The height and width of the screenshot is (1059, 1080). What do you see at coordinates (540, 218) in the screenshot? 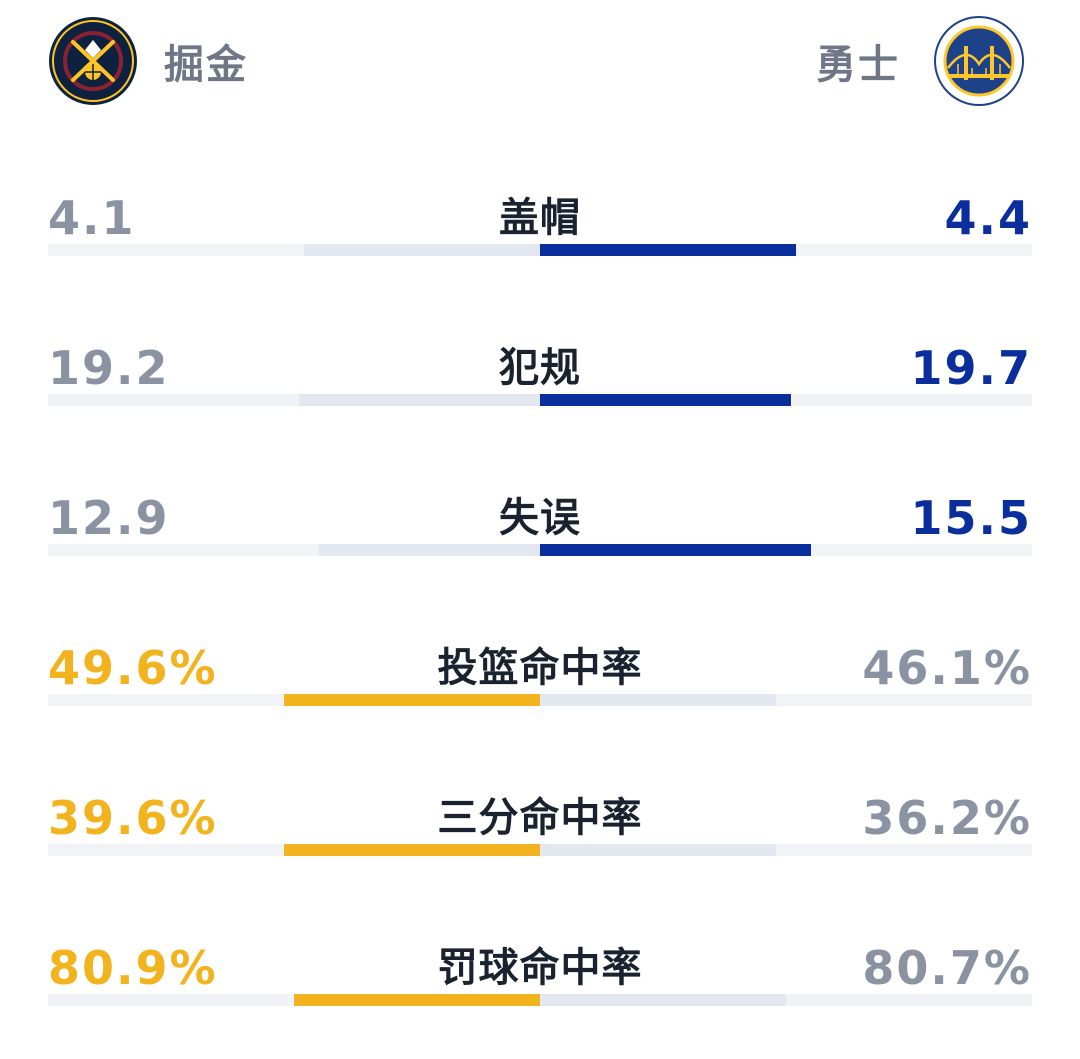
I see `stat-label: 盖帽` at bounding box center [540, 218].